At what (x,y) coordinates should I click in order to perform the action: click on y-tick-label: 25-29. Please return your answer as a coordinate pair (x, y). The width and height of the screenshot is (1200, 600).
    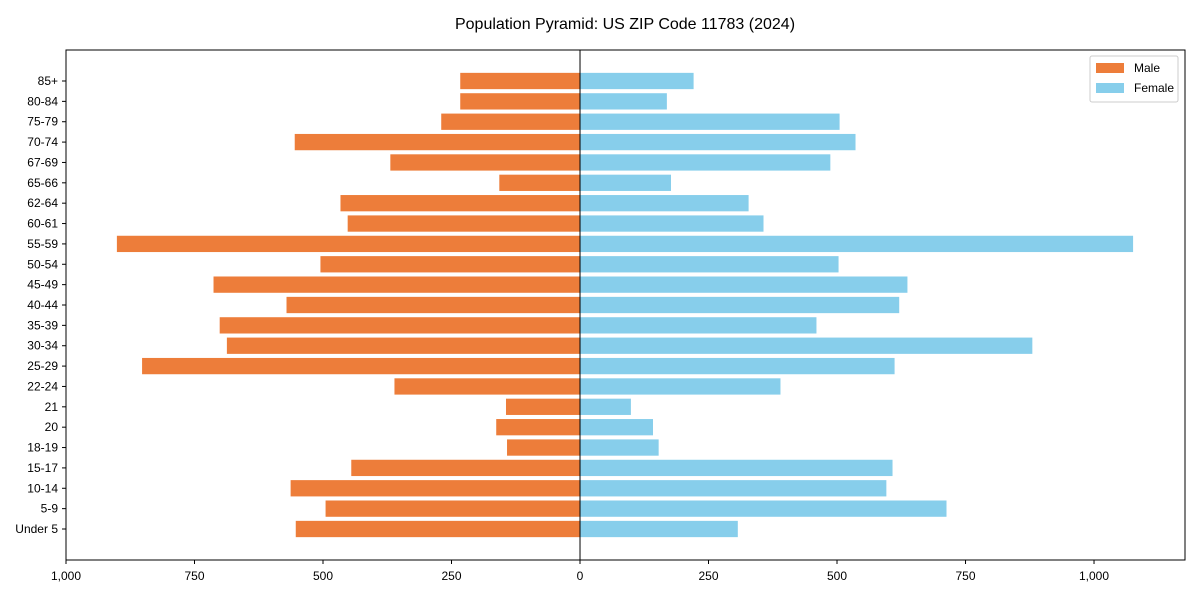
    Looking at the image, I should click on (42, 366).